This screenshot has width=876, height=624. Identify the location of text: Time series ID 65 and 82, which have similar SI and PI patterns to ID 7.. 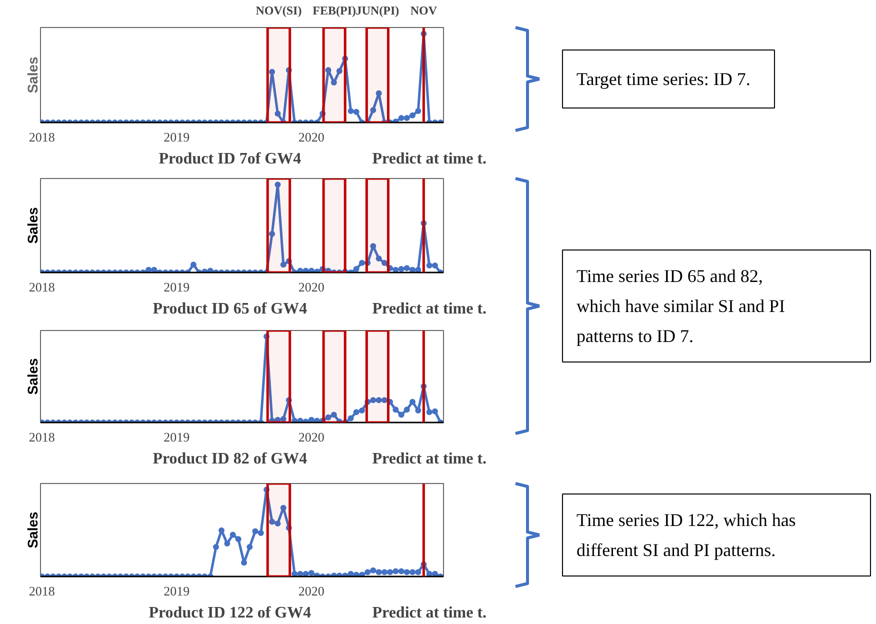
(680, 306).